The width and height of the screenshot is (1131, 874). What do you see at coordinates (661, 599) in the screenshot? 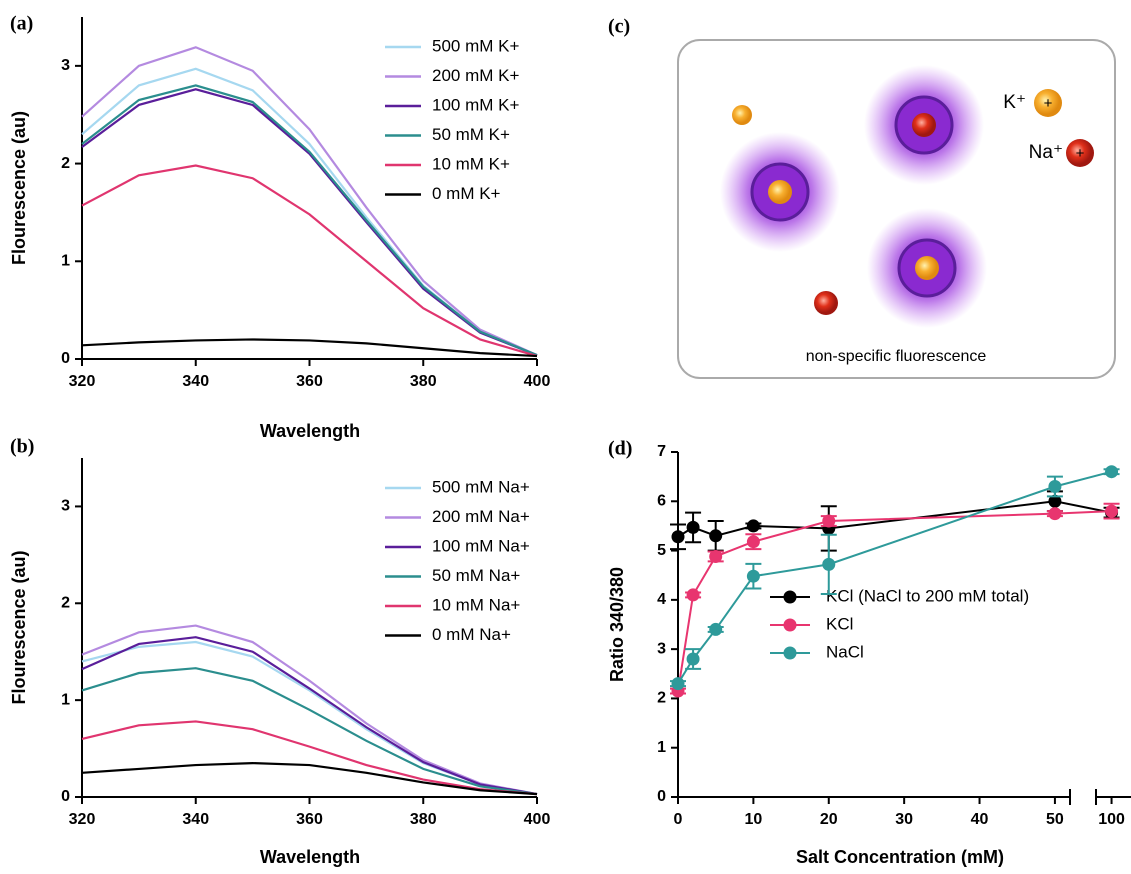
I see `y-tick-label: 4` at bounding box center [661, 599].